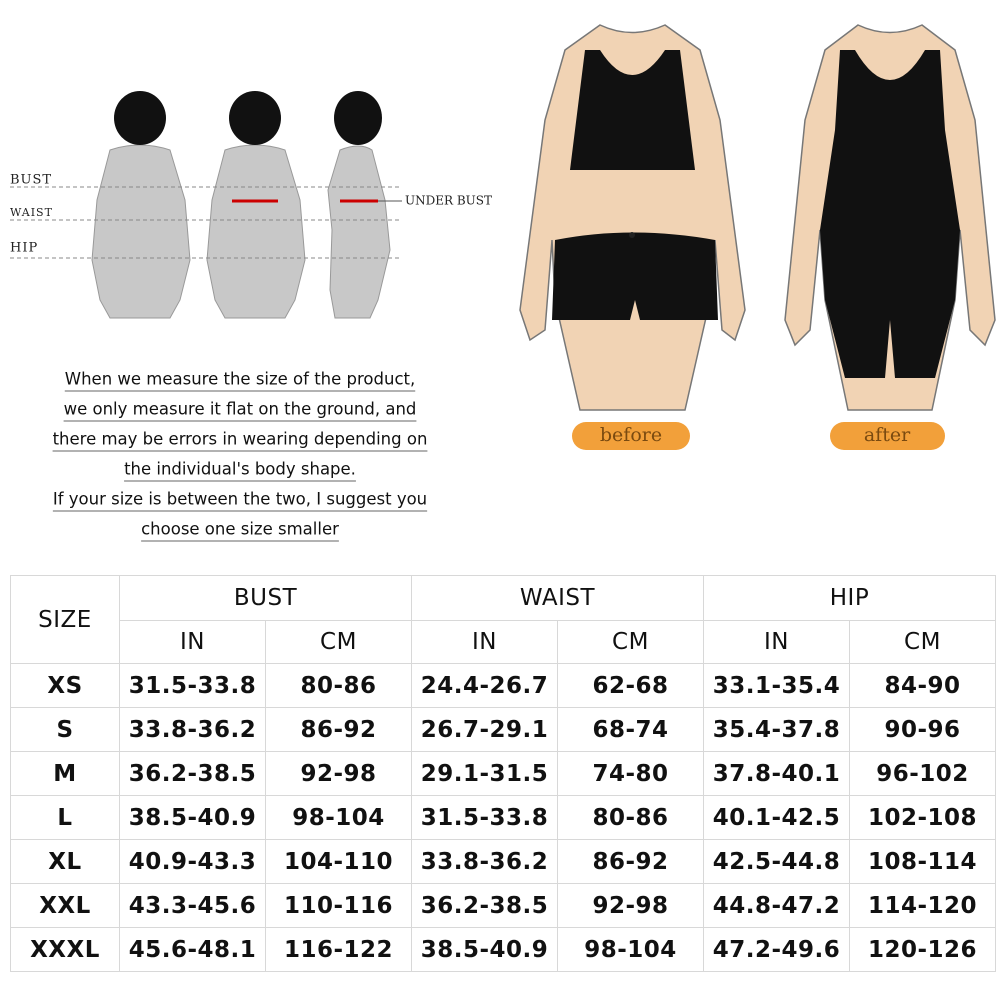  What do you see at coordinates (922, 817) in the screenshot?
I see `table-cell: 102-108` at bounding box center [922, 817].